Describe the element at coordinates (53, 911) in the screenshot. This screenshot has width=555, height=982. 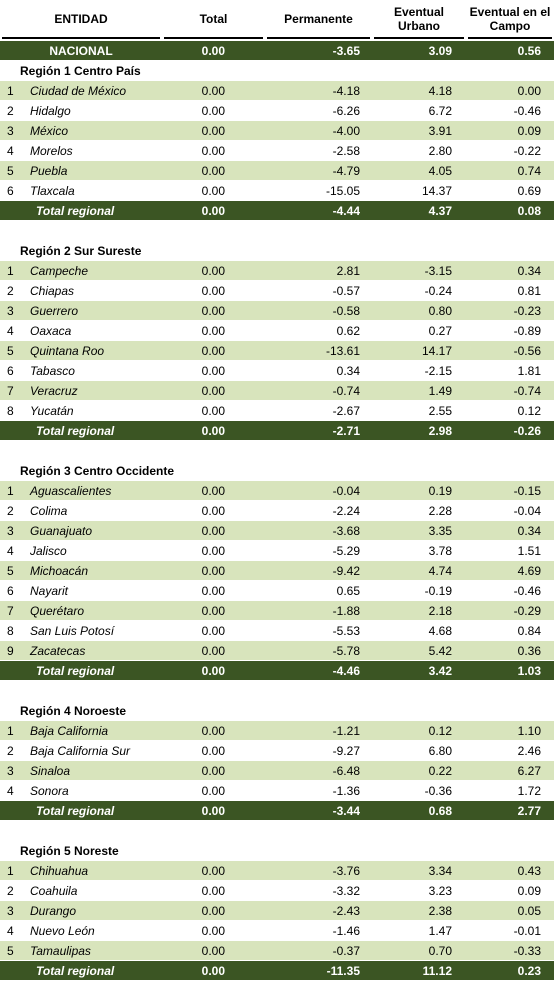
I see `entity-name: Durango` at that location.